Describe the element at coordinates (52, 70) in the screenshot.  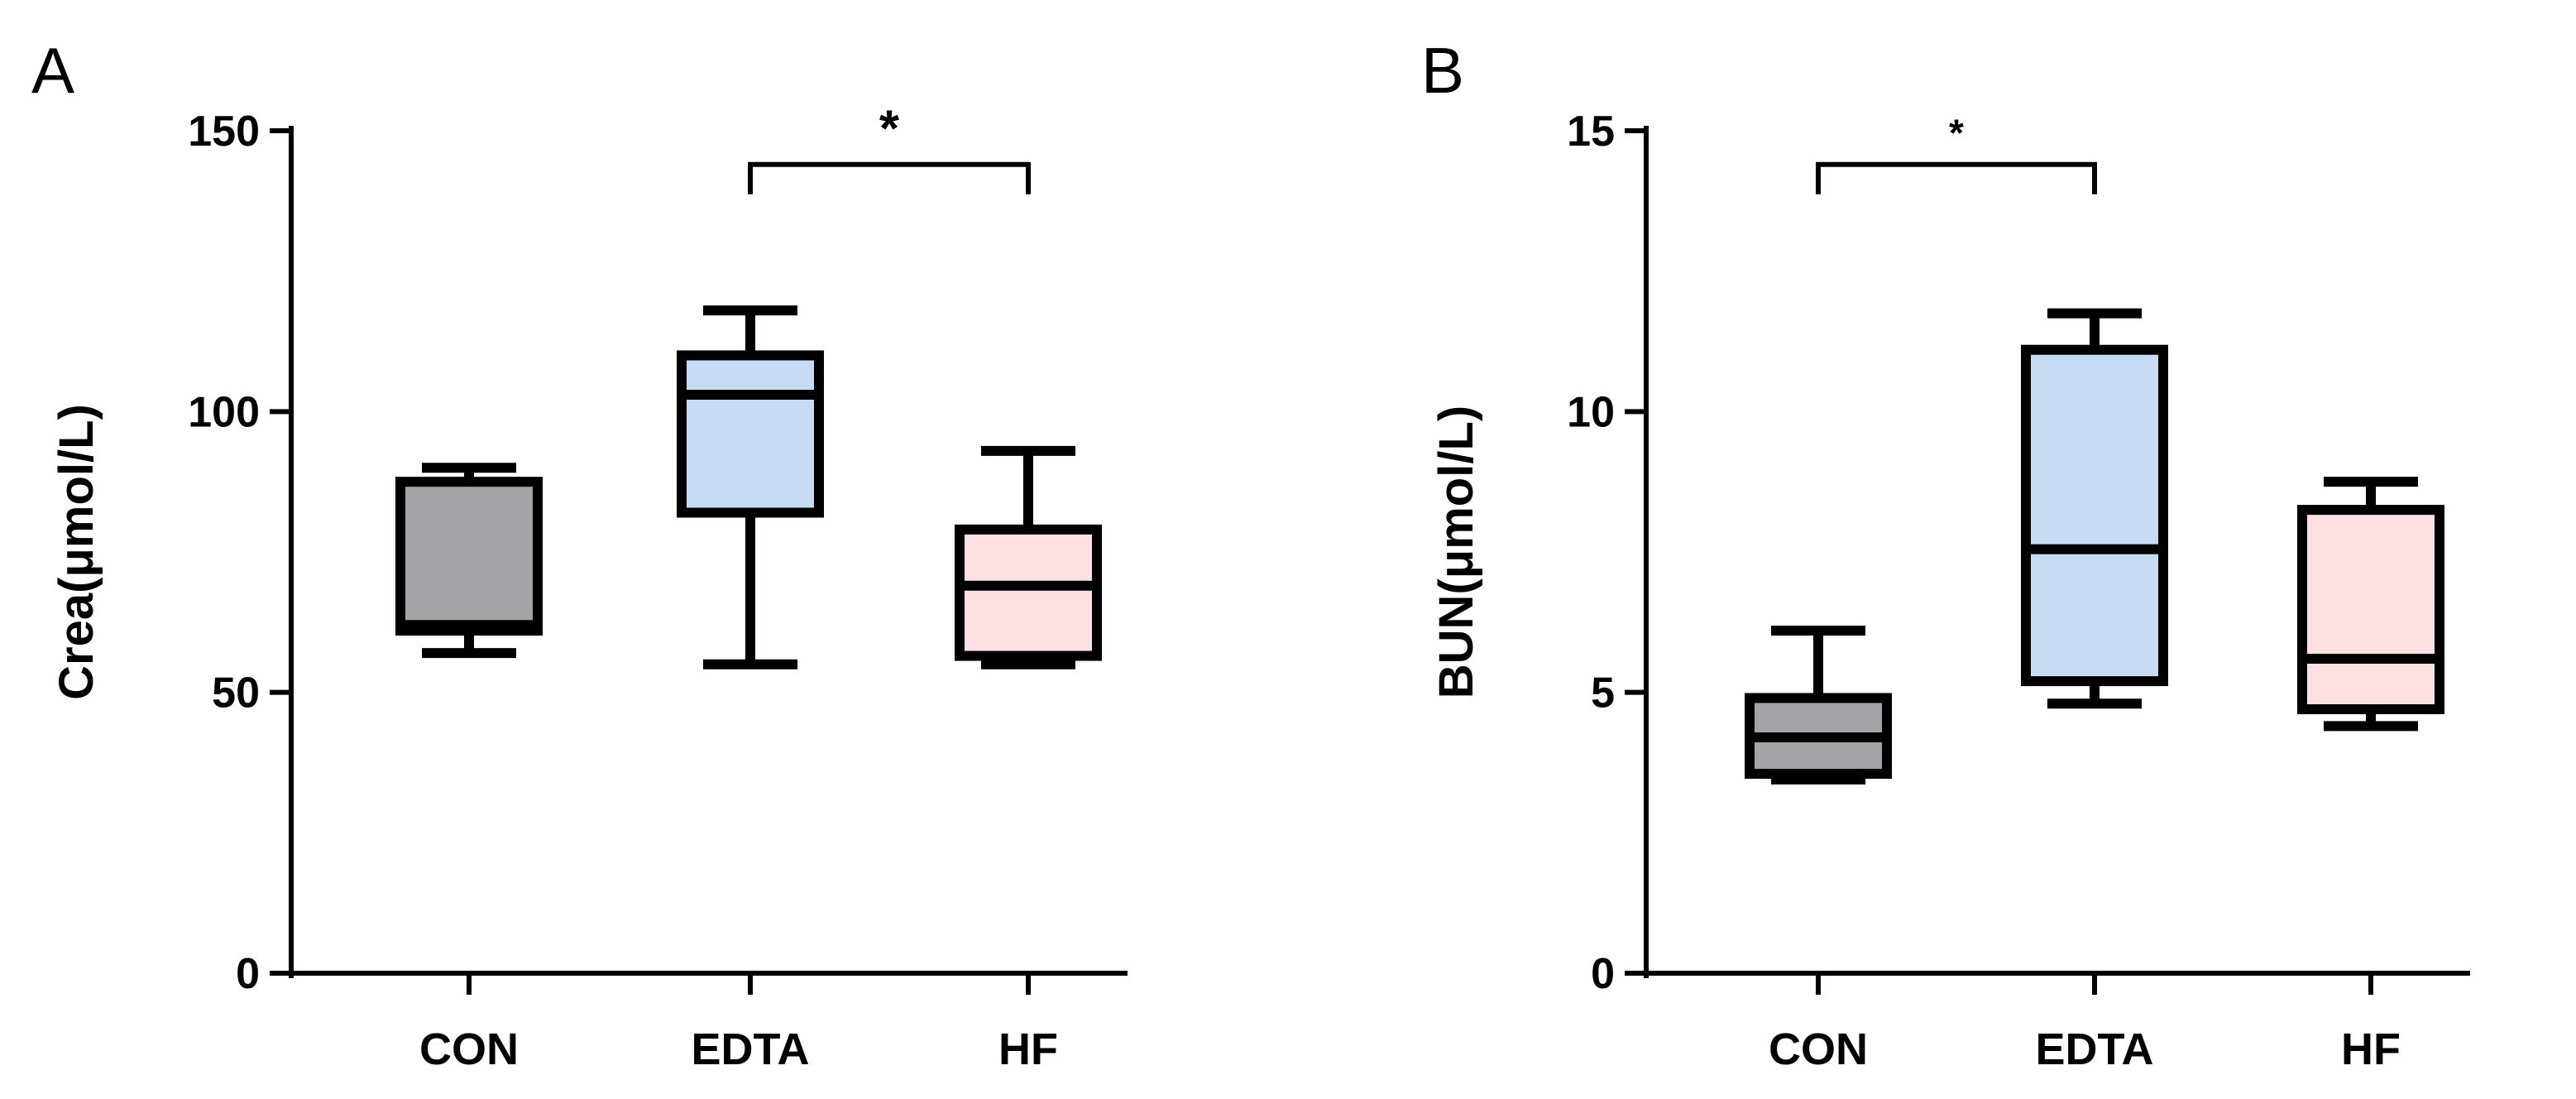
I see `panel-label: A` at that location.